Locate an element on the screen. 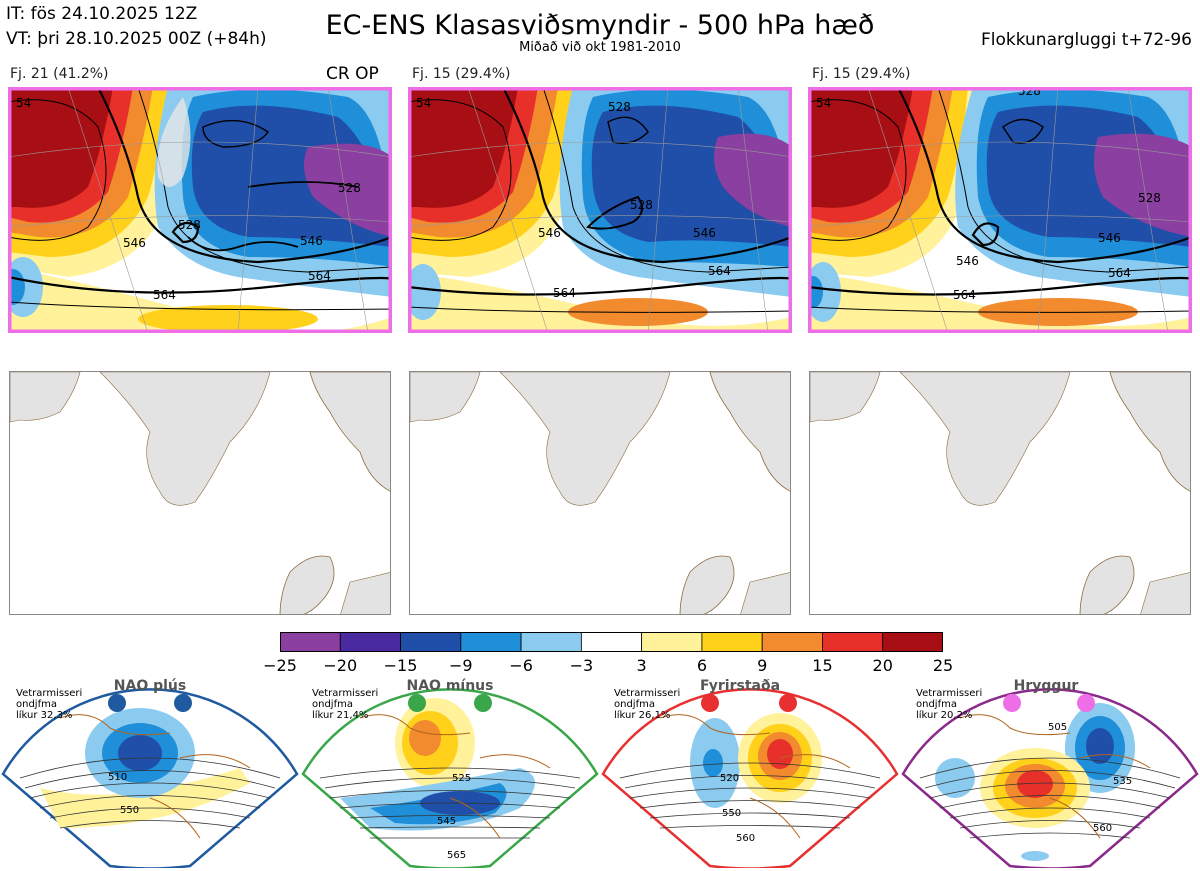 The image size is (1200, 871). colorbar-tick-label: 6 is located at coordinates (701, 665).